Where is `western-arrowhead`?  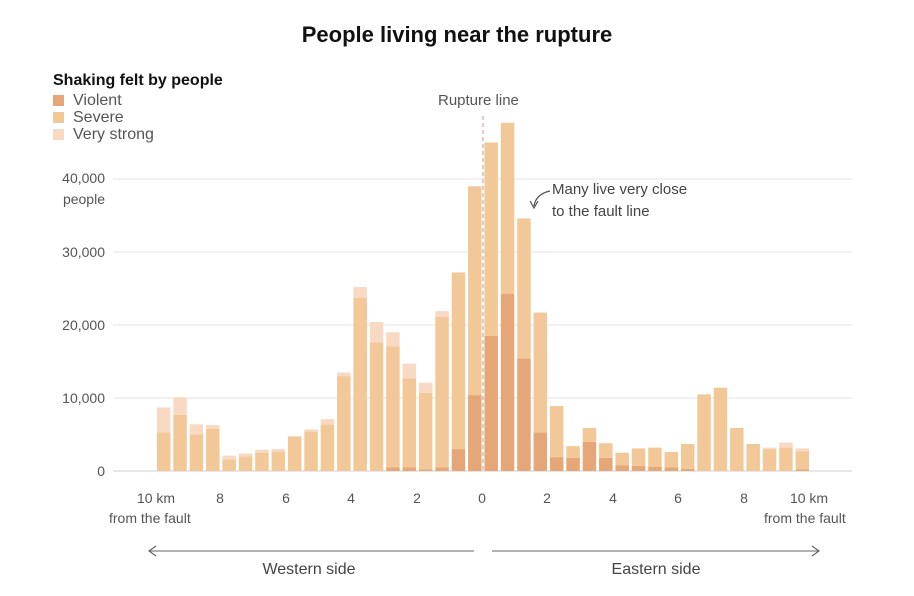 western-arrowhead is located at coordinates (152, 551).